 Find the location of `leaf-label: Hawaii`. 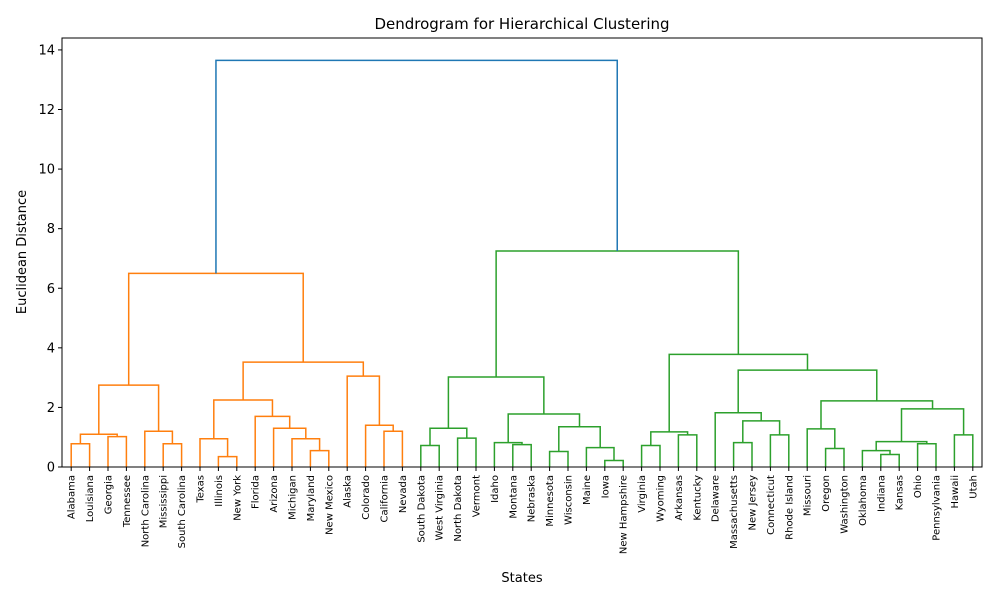

leaf-label: Hawaii is located at coordinates (955, 492).